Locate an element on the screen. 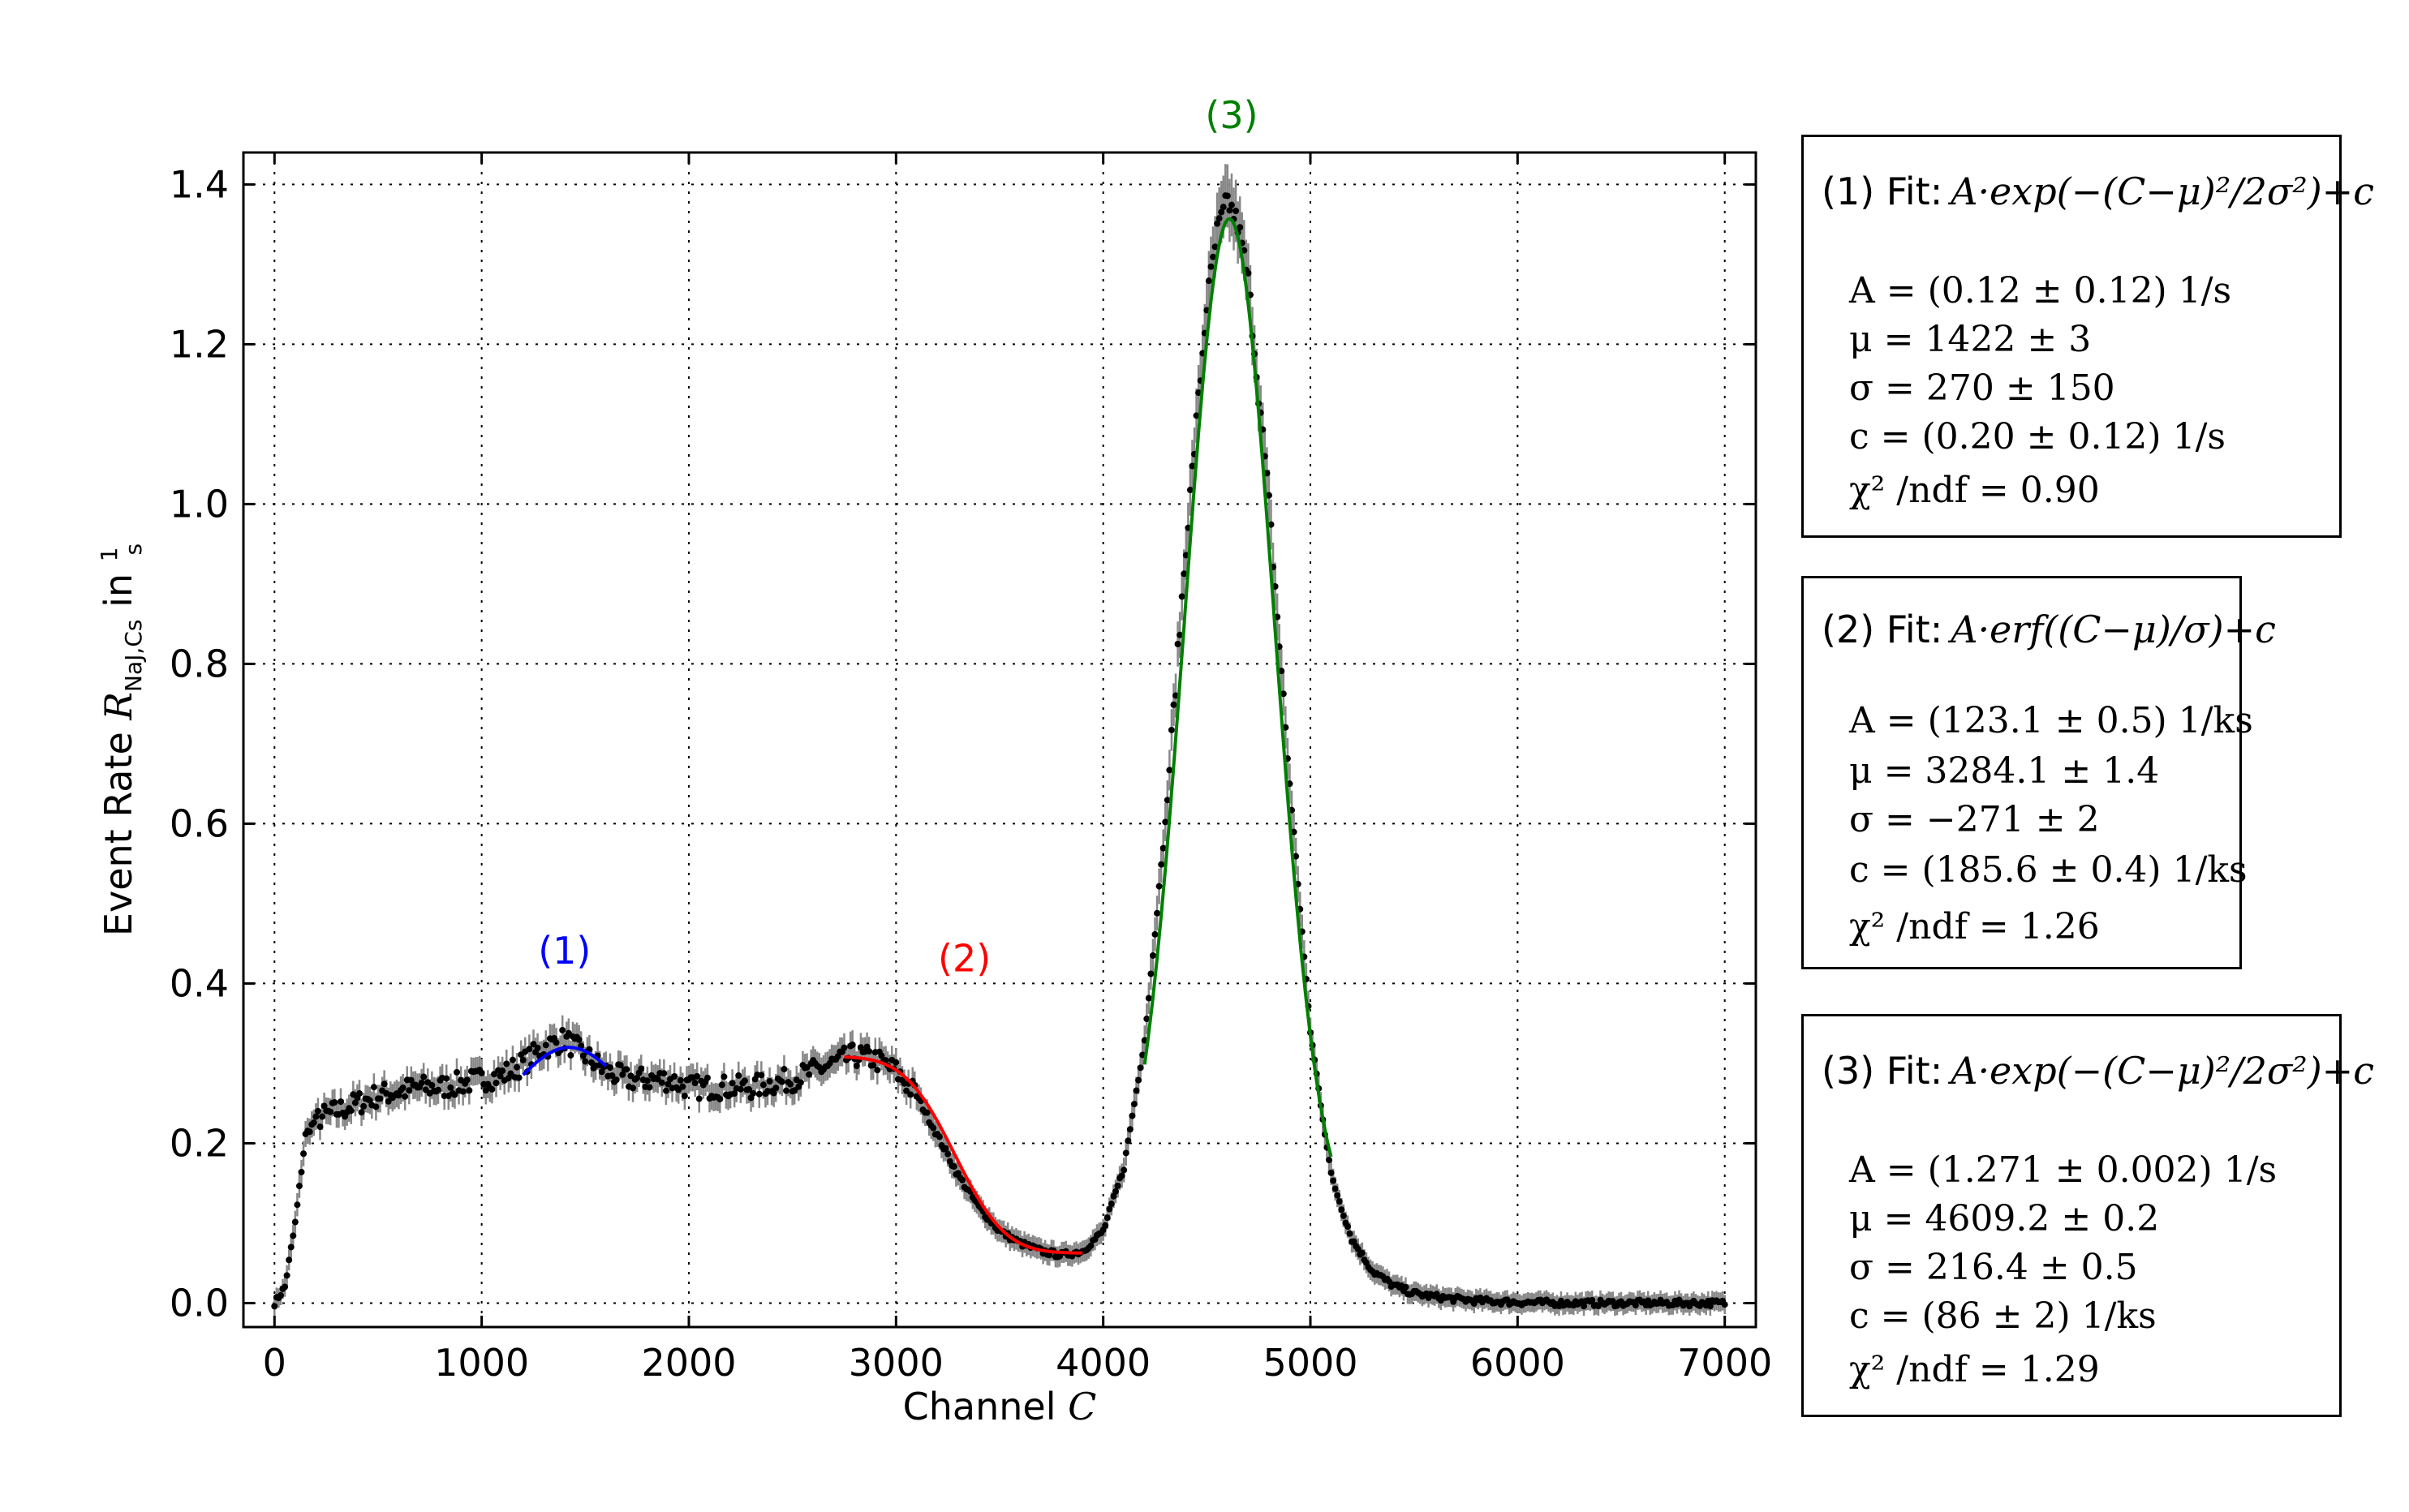  fit-param: χ² /ndf = 1.29 is located at coordinates (1974, 1369).